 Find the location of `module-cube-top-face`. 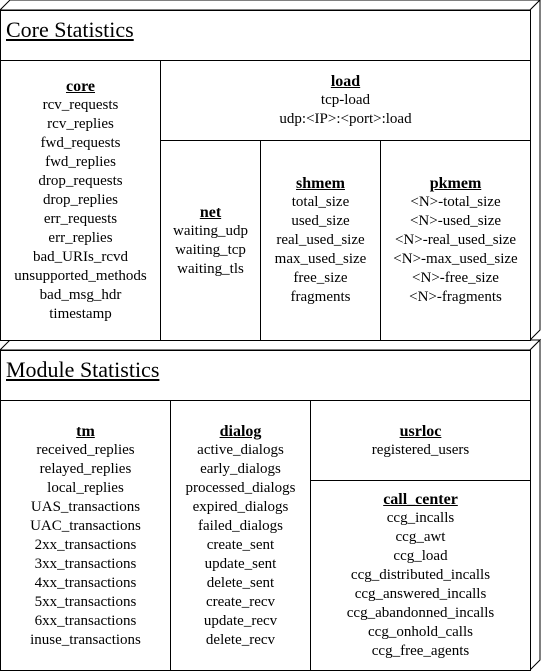

module-cube-top-face is located at coordinates (270, 345).